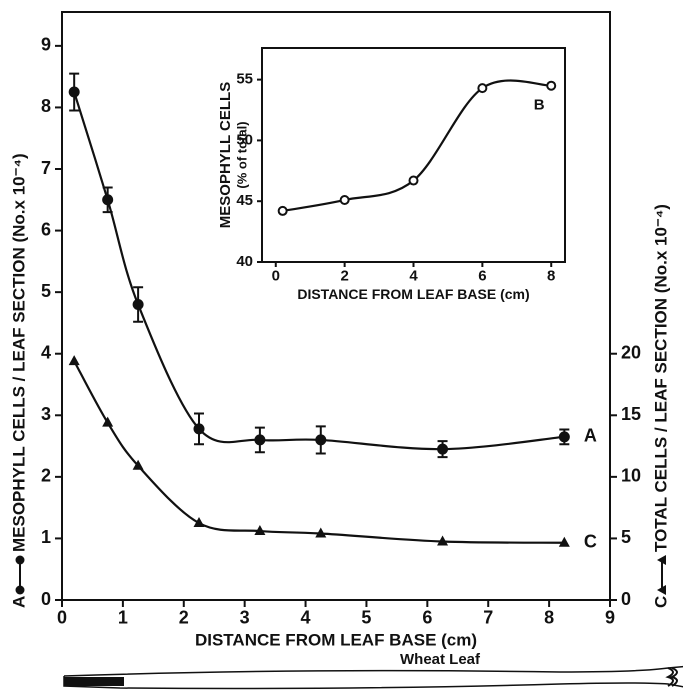 The image size is (683, 690). I want to click on y-tick-label: 5, so click(46, 291).